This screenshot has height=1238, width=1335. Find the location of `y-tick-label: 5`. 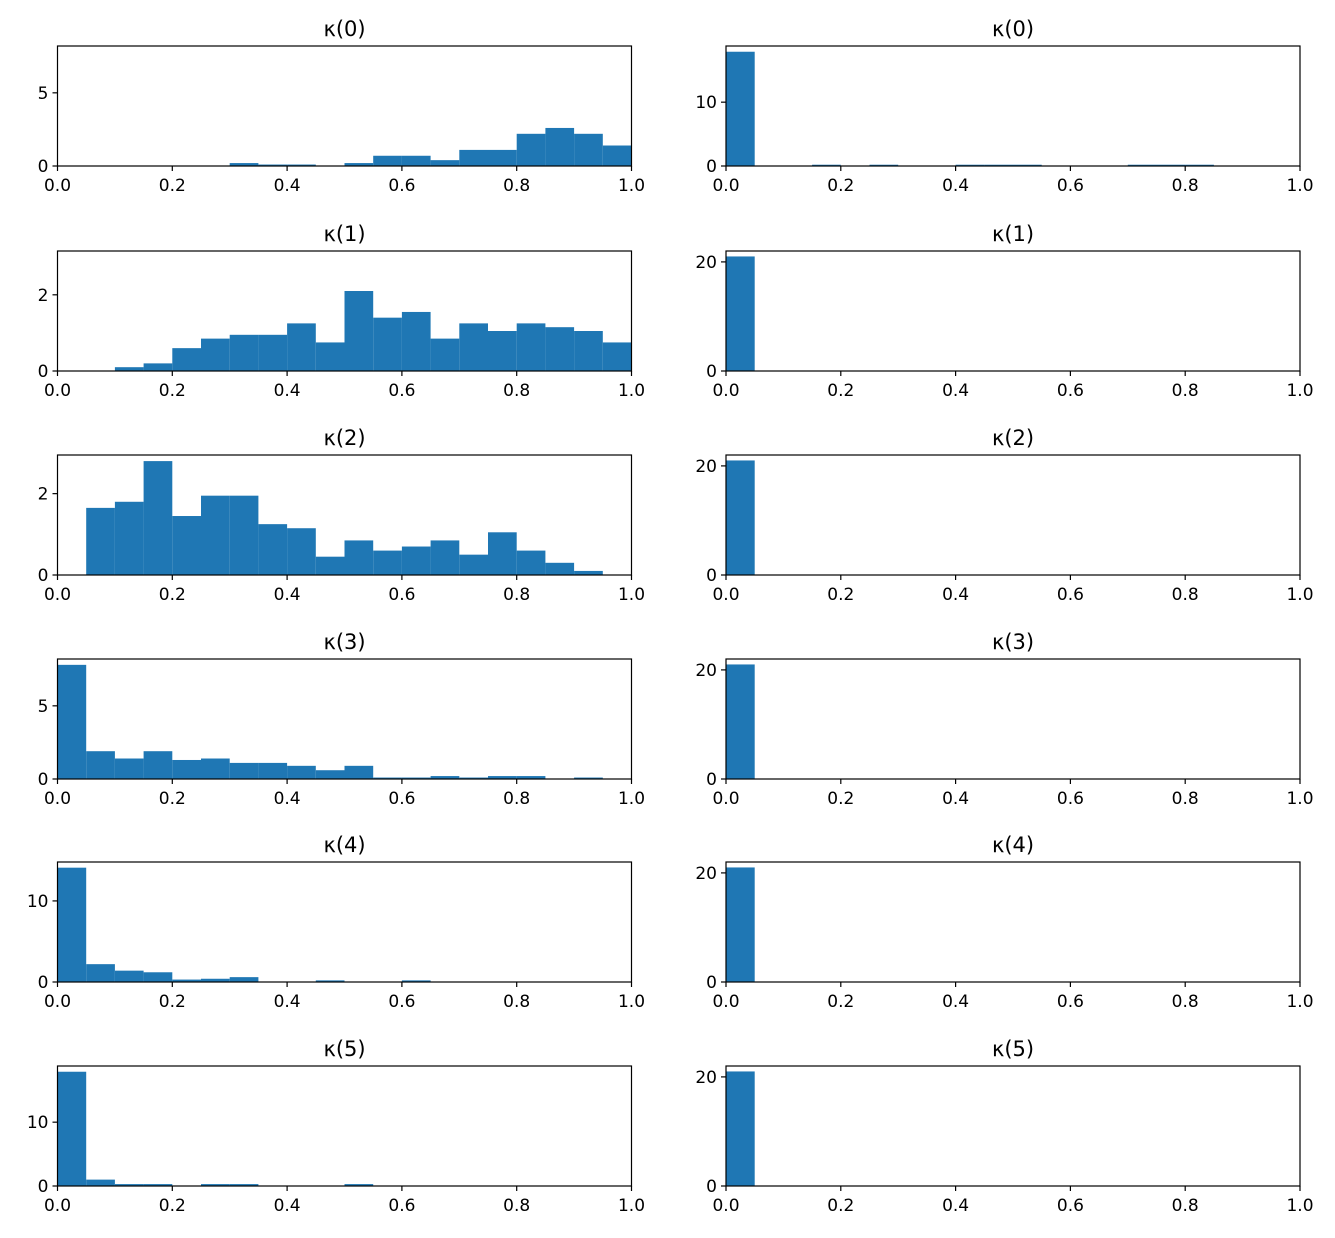

y-tick-label: 5 is located at coordinates (43, 707).